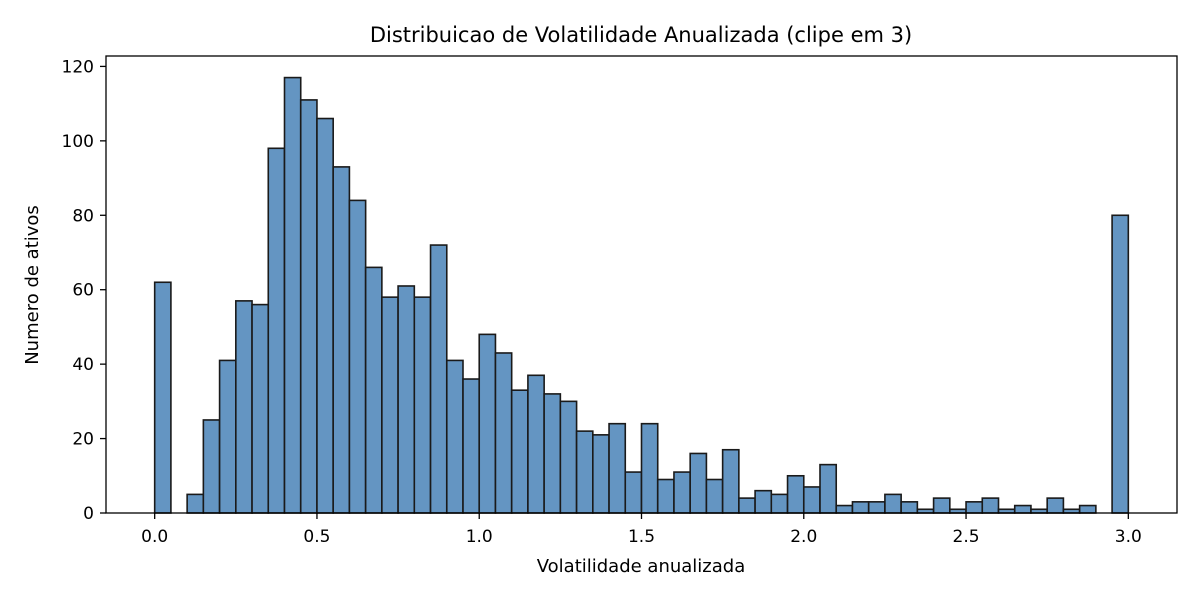 This screenshot has height=604, width=1200. What do you see at coordinates (641, 537) in the screenshot?
I see `x-tick-label: 1.5` at bounding box center [641, 537].